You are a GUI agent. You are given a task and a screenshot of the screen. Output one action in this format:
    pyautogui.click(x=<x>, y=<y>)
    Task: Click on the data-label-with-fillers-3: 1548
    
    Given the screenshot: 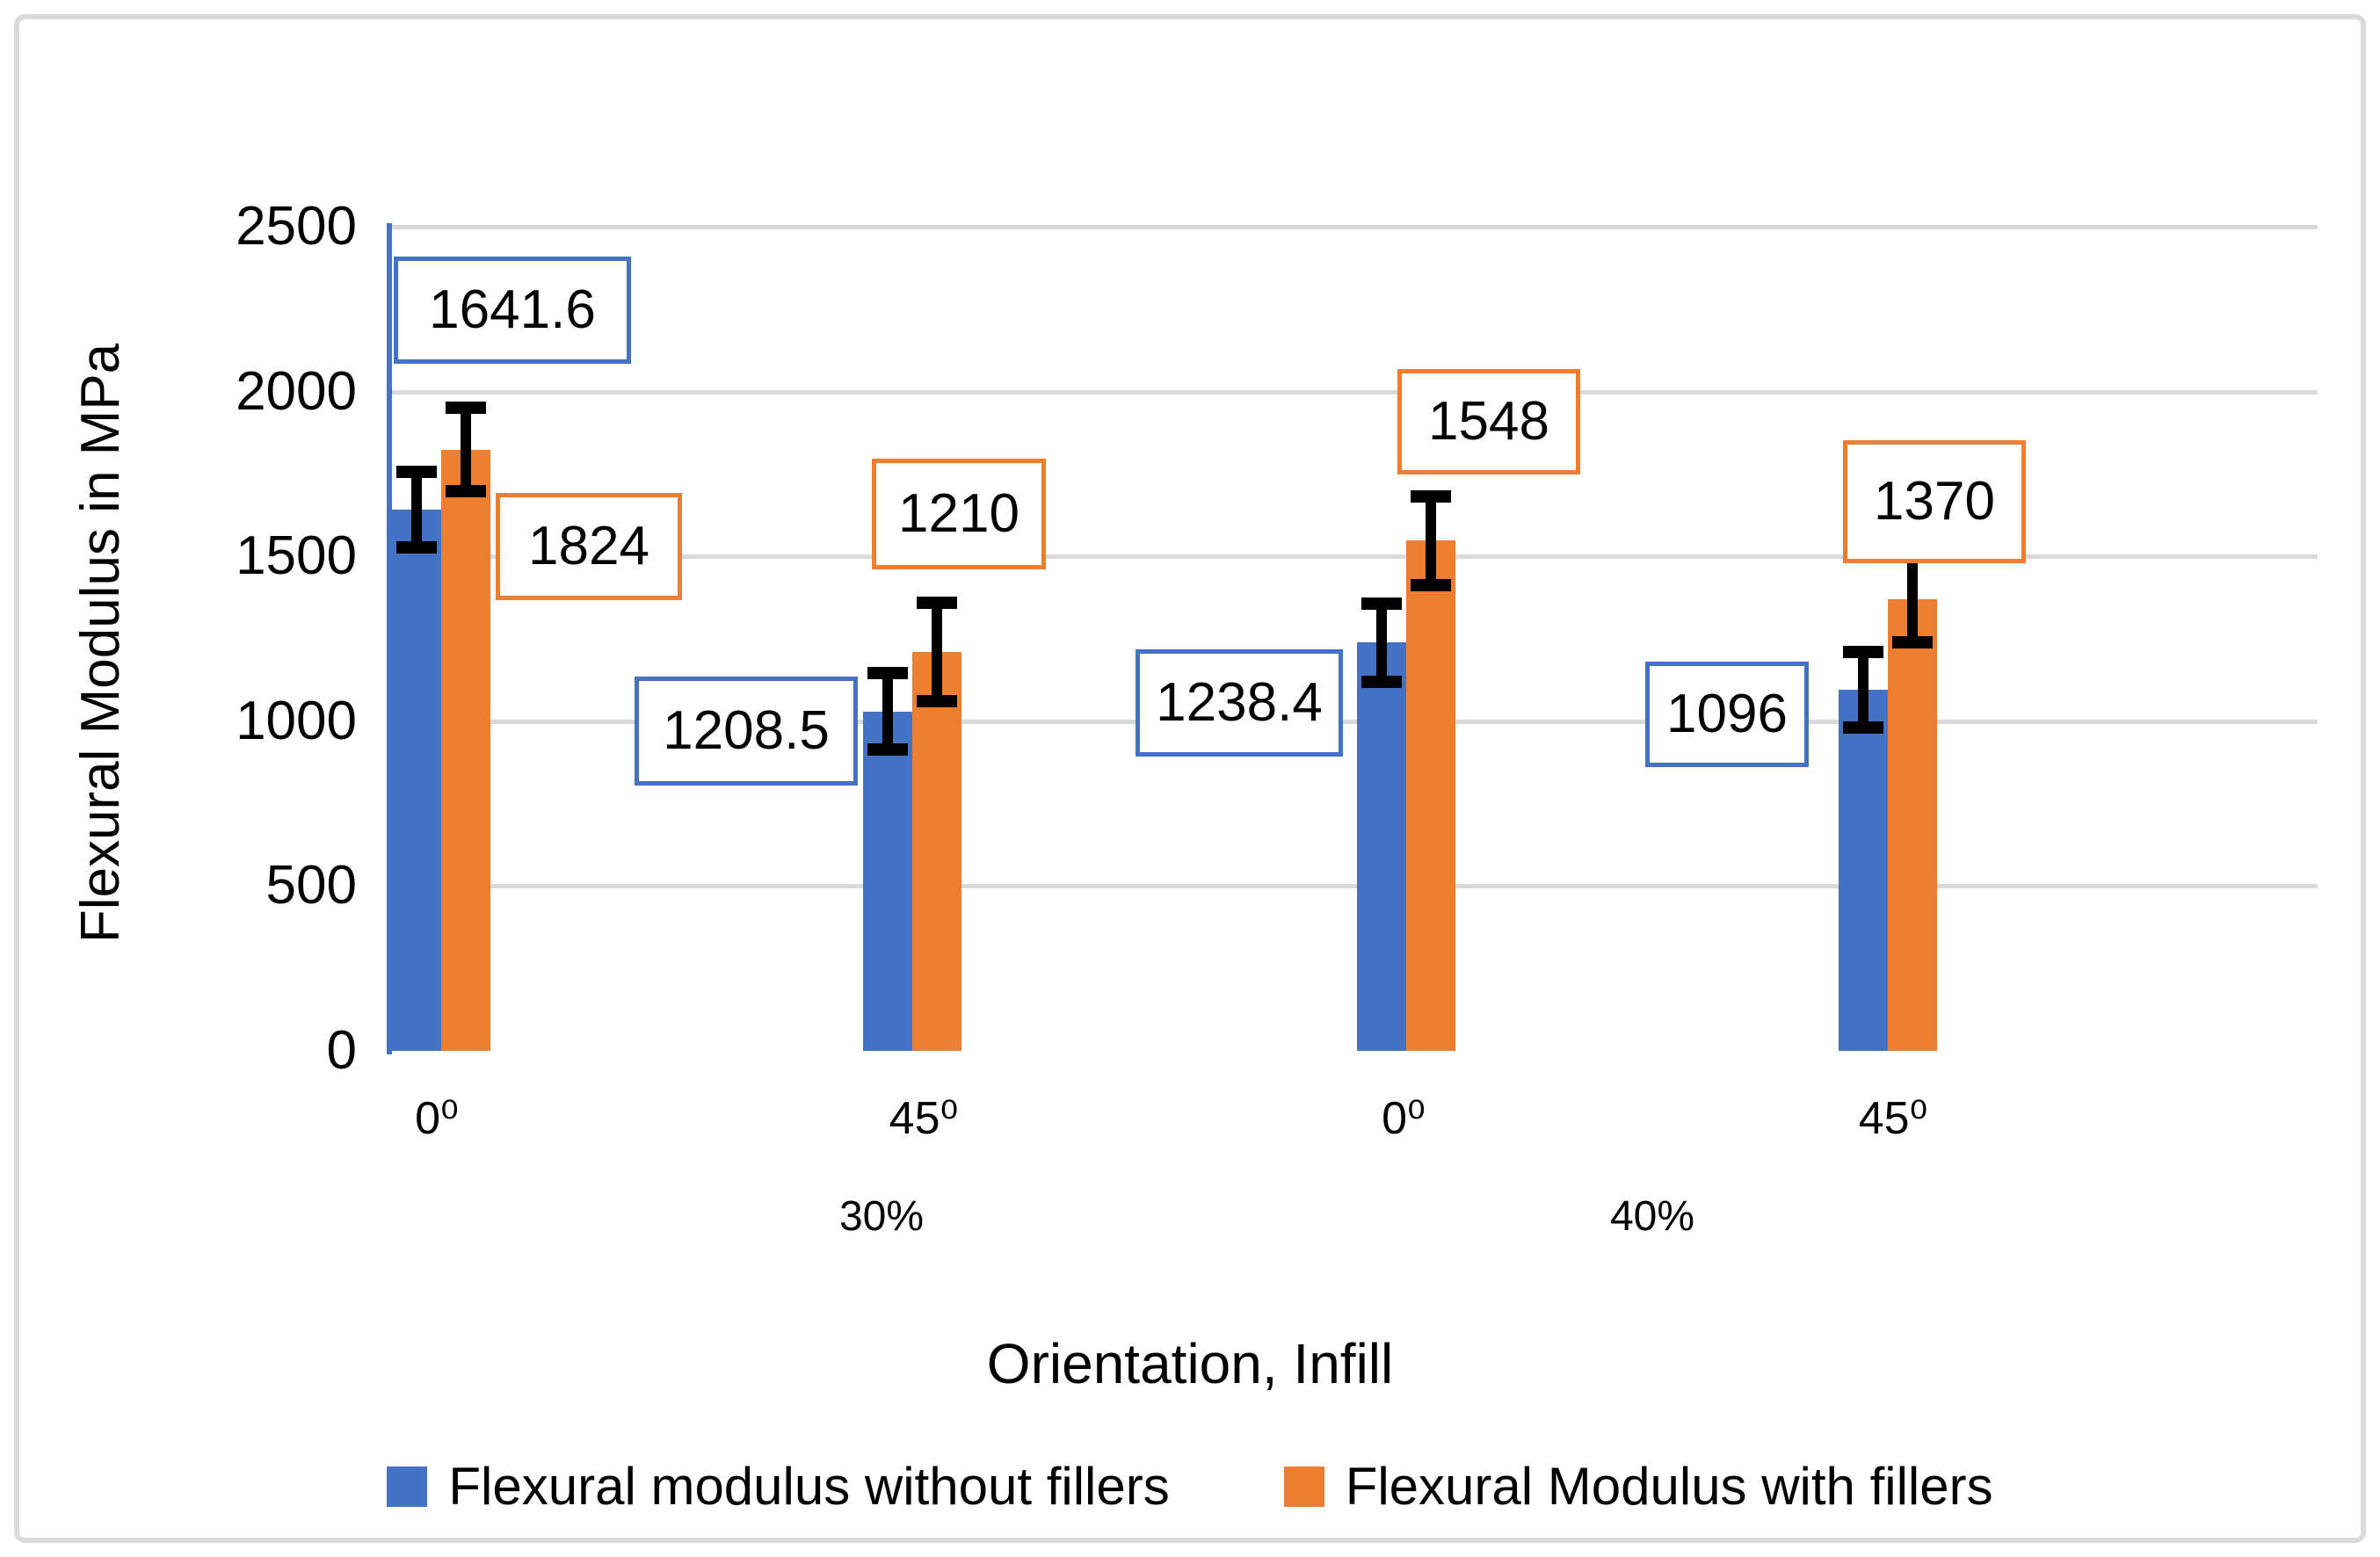 What is the action you would take?
    pyautogui.click(x=1488, y=421)
    